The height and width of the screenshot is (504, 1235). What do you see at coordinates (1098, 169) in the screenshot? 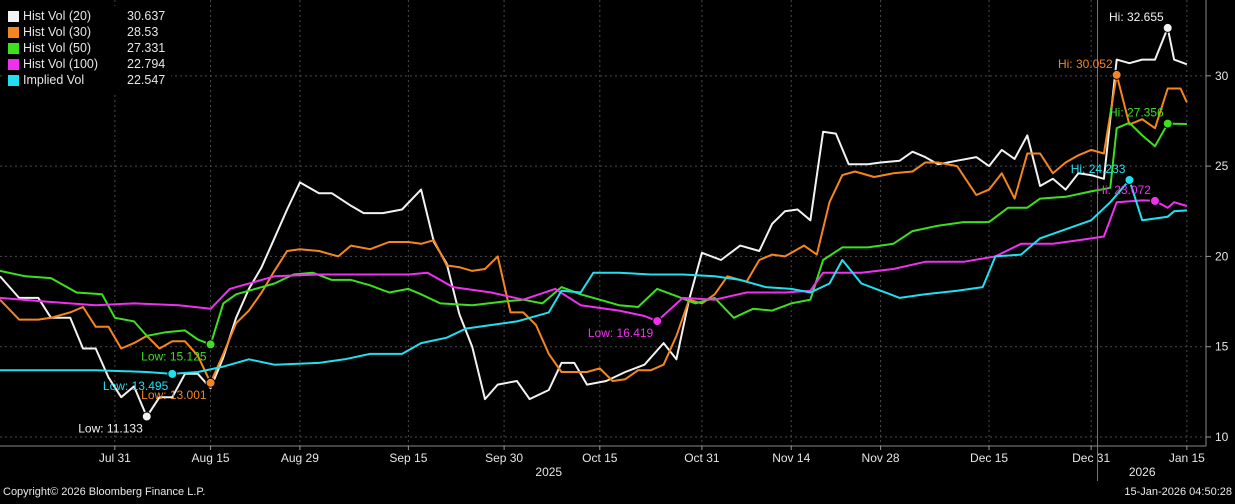
I see `extreme-label: Hi: 24.233` at bounding box center [1098, 169].